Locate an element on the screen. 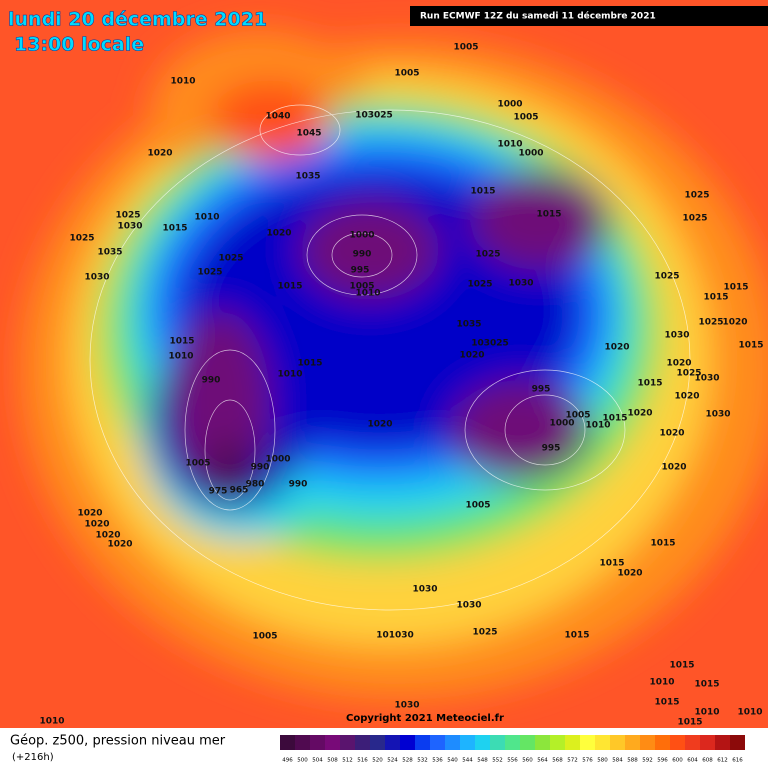 Image resolution: width=768 pixels, height=772 pixels. colorbar-label: 612 is located at coordinates (722, 761).